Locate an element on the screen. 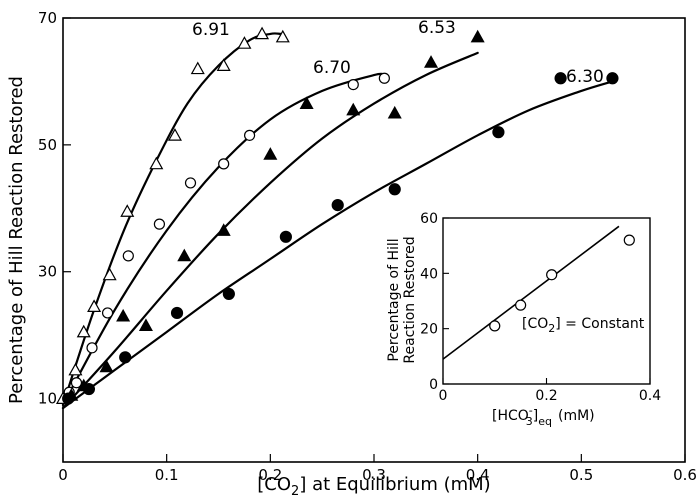  main-y-axis-title: Percentage of Hill Reaction Restored is located at coordinates (16, 240).